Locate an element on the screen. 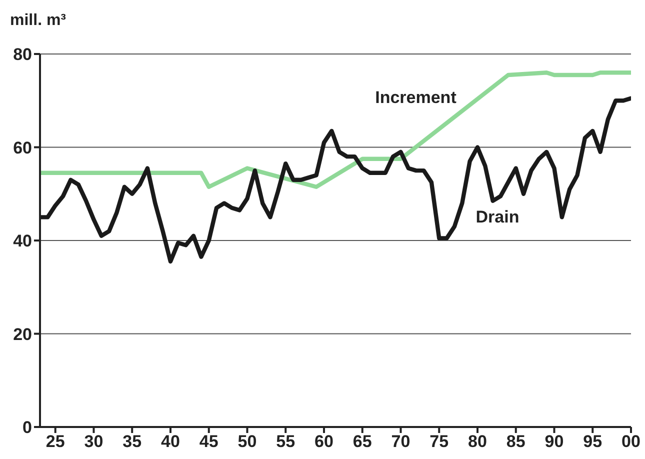  x-tick-label: 85 is located at coordinates (516, 442).